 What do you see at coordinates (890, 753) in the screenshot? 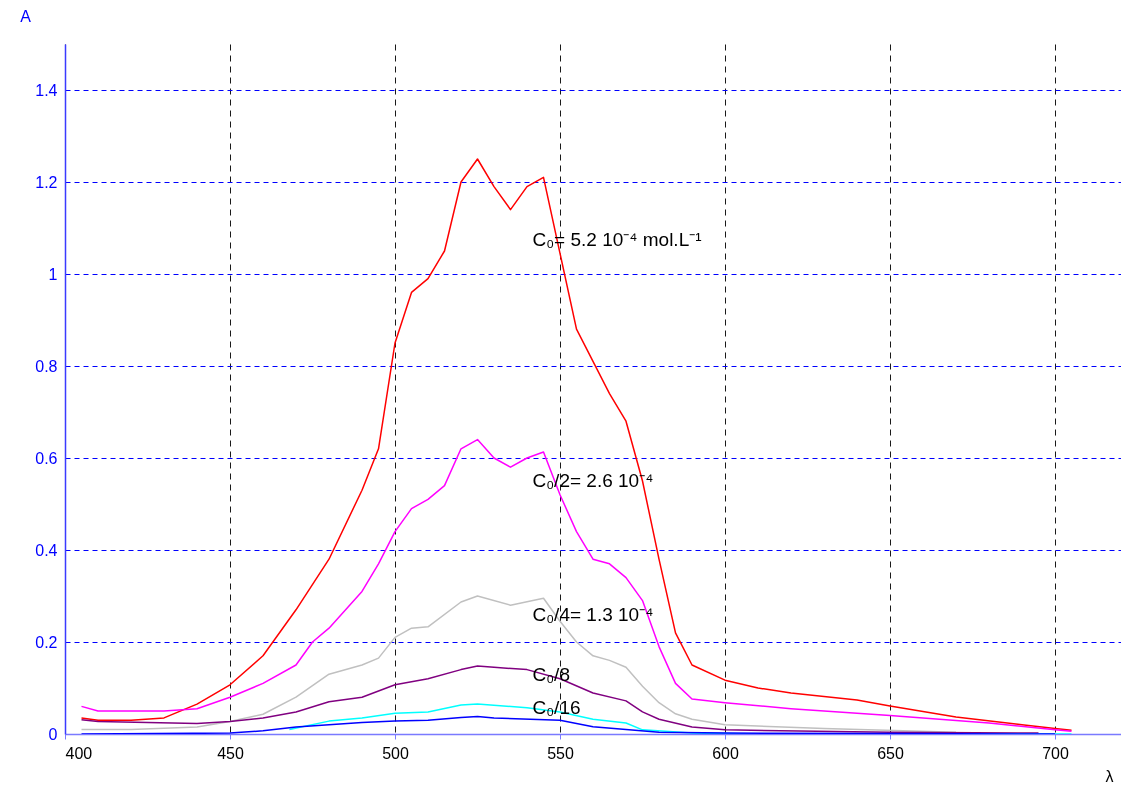
I see `x-tick-label: 650` at bounding box center [890, 753].